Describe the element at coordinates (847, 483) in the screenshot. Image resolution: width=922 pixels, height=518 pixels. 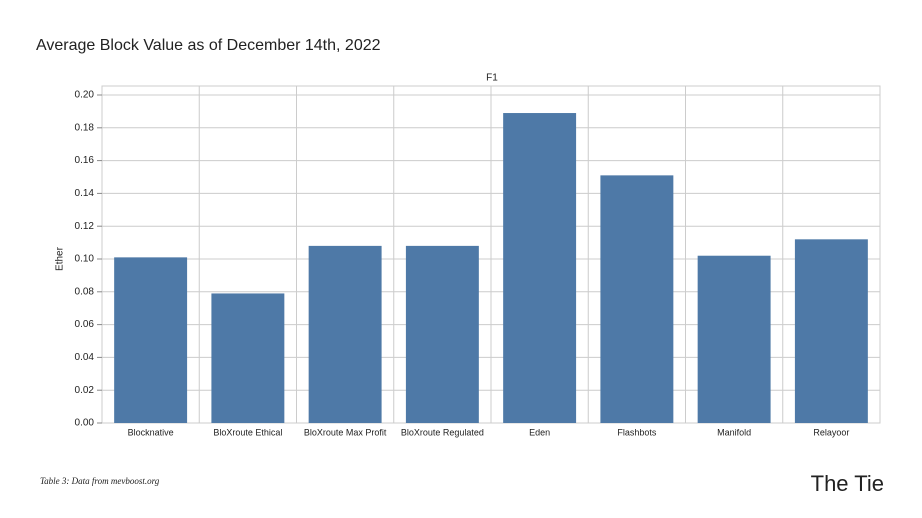
I see `logo: The Tie` at that location.